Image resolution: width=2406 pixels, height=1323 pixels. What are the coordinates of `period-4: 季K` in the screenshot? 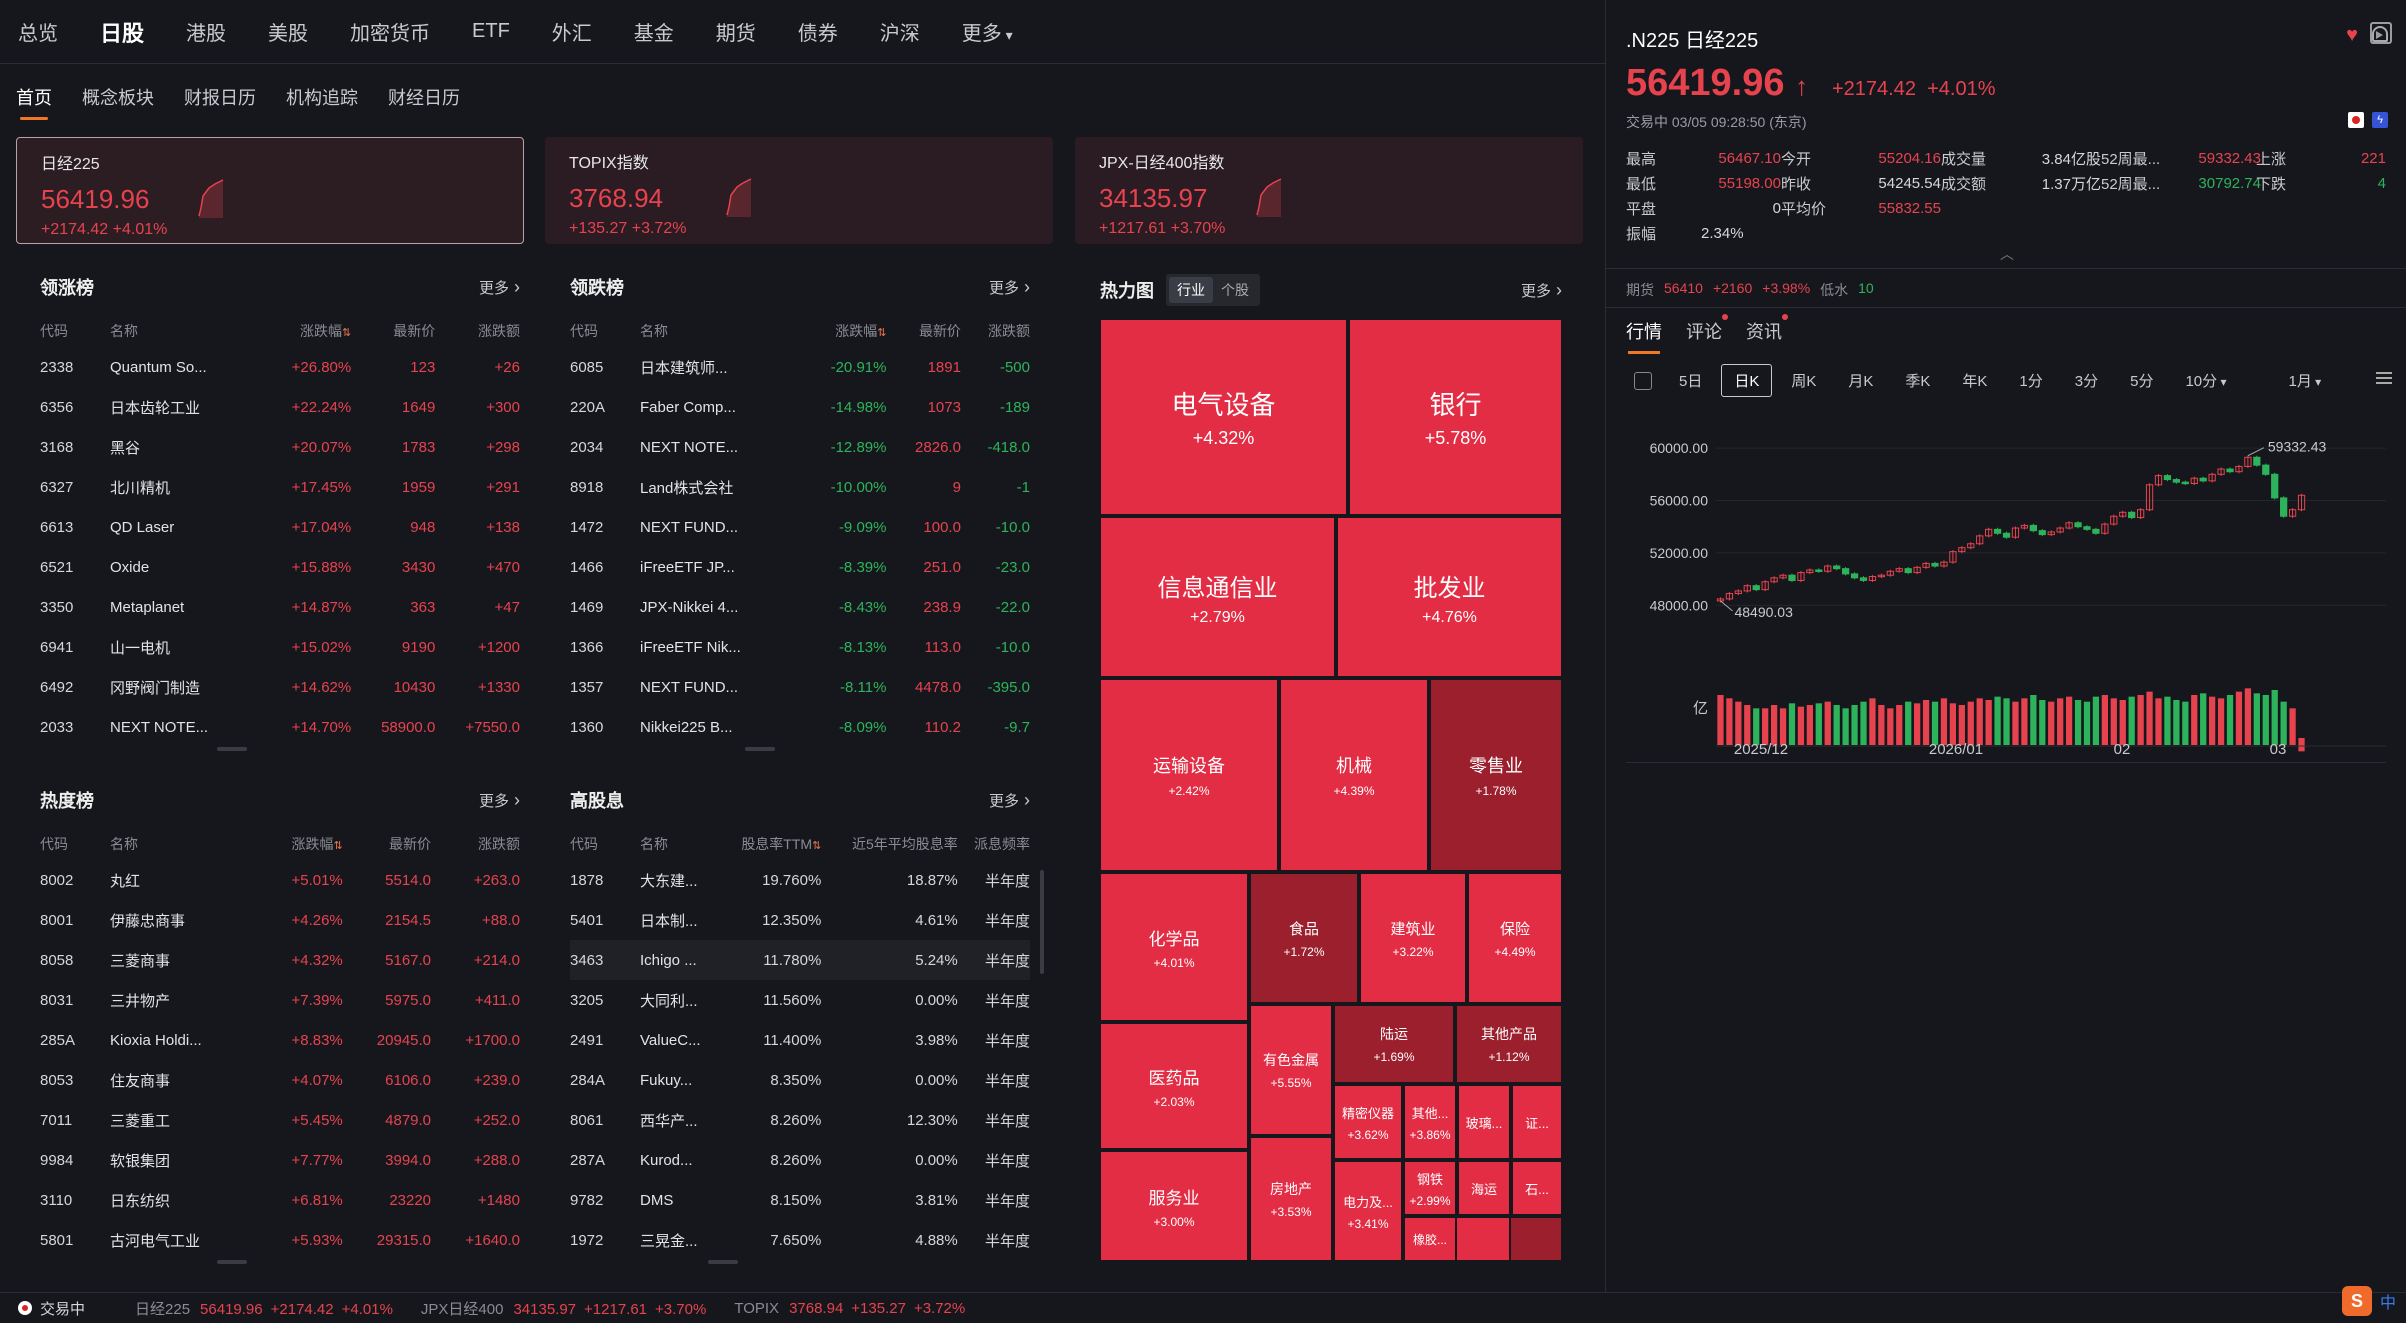 It's located at (1918, 381).